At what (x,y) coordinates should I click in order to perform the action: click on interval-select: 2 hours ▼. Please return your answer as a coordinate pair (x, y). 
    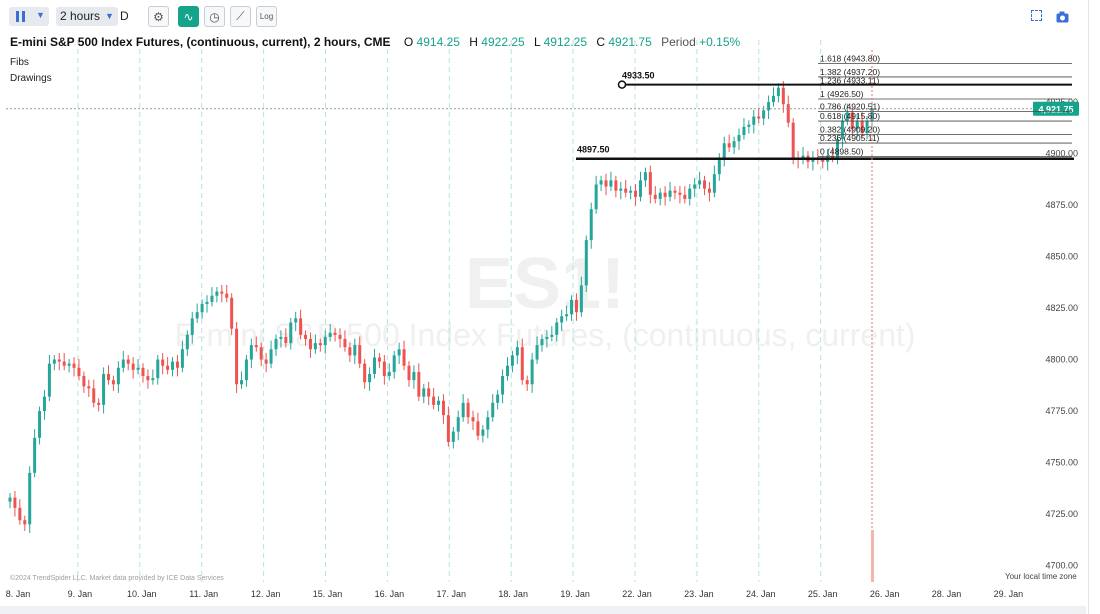
    Looking at the image, I should click on (87, 16).